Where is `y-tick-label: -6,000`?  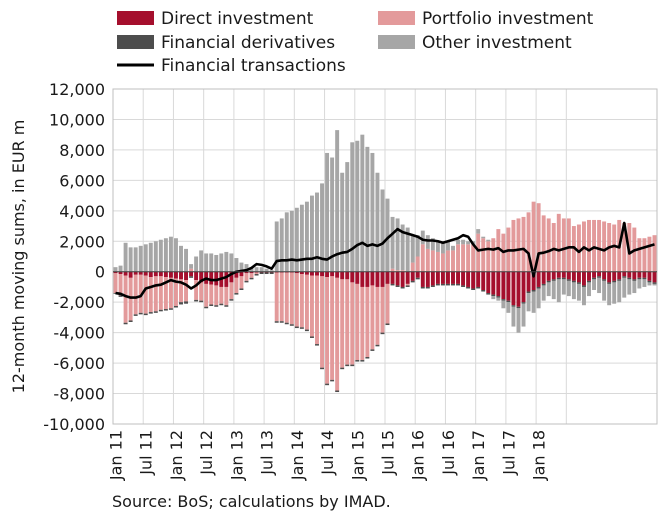
y-tick-label: -6,000 is located at coordinates (79, 363).